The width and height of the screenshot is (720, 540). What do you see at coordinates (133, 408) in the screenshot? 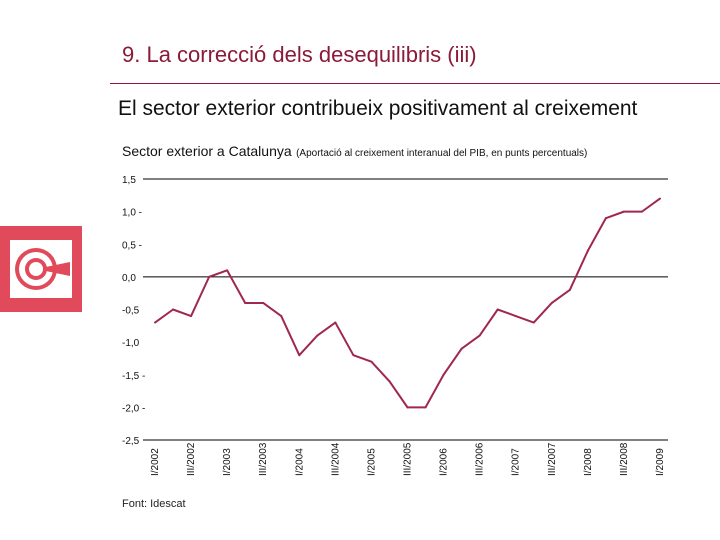
I see `y-tick-label: -2,0 -` at bounding box center [133, 408].